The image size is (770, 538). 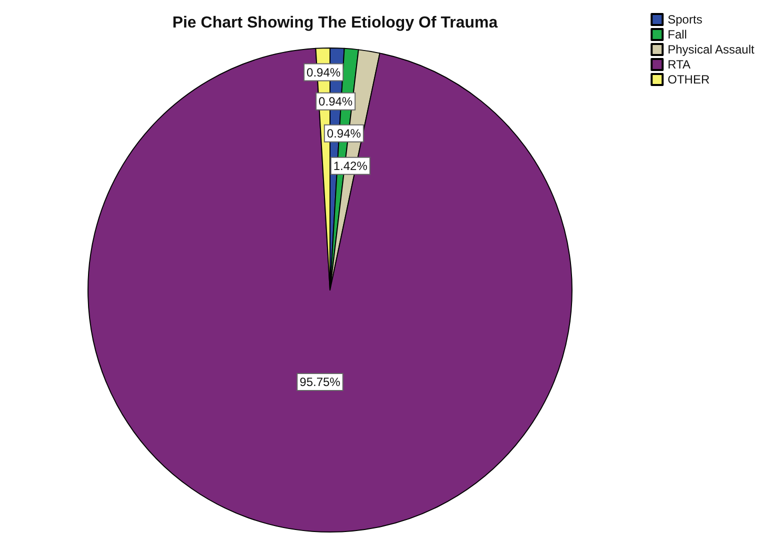 I want to click on legend-label: Physical Assault, so click(x=712, y=49).